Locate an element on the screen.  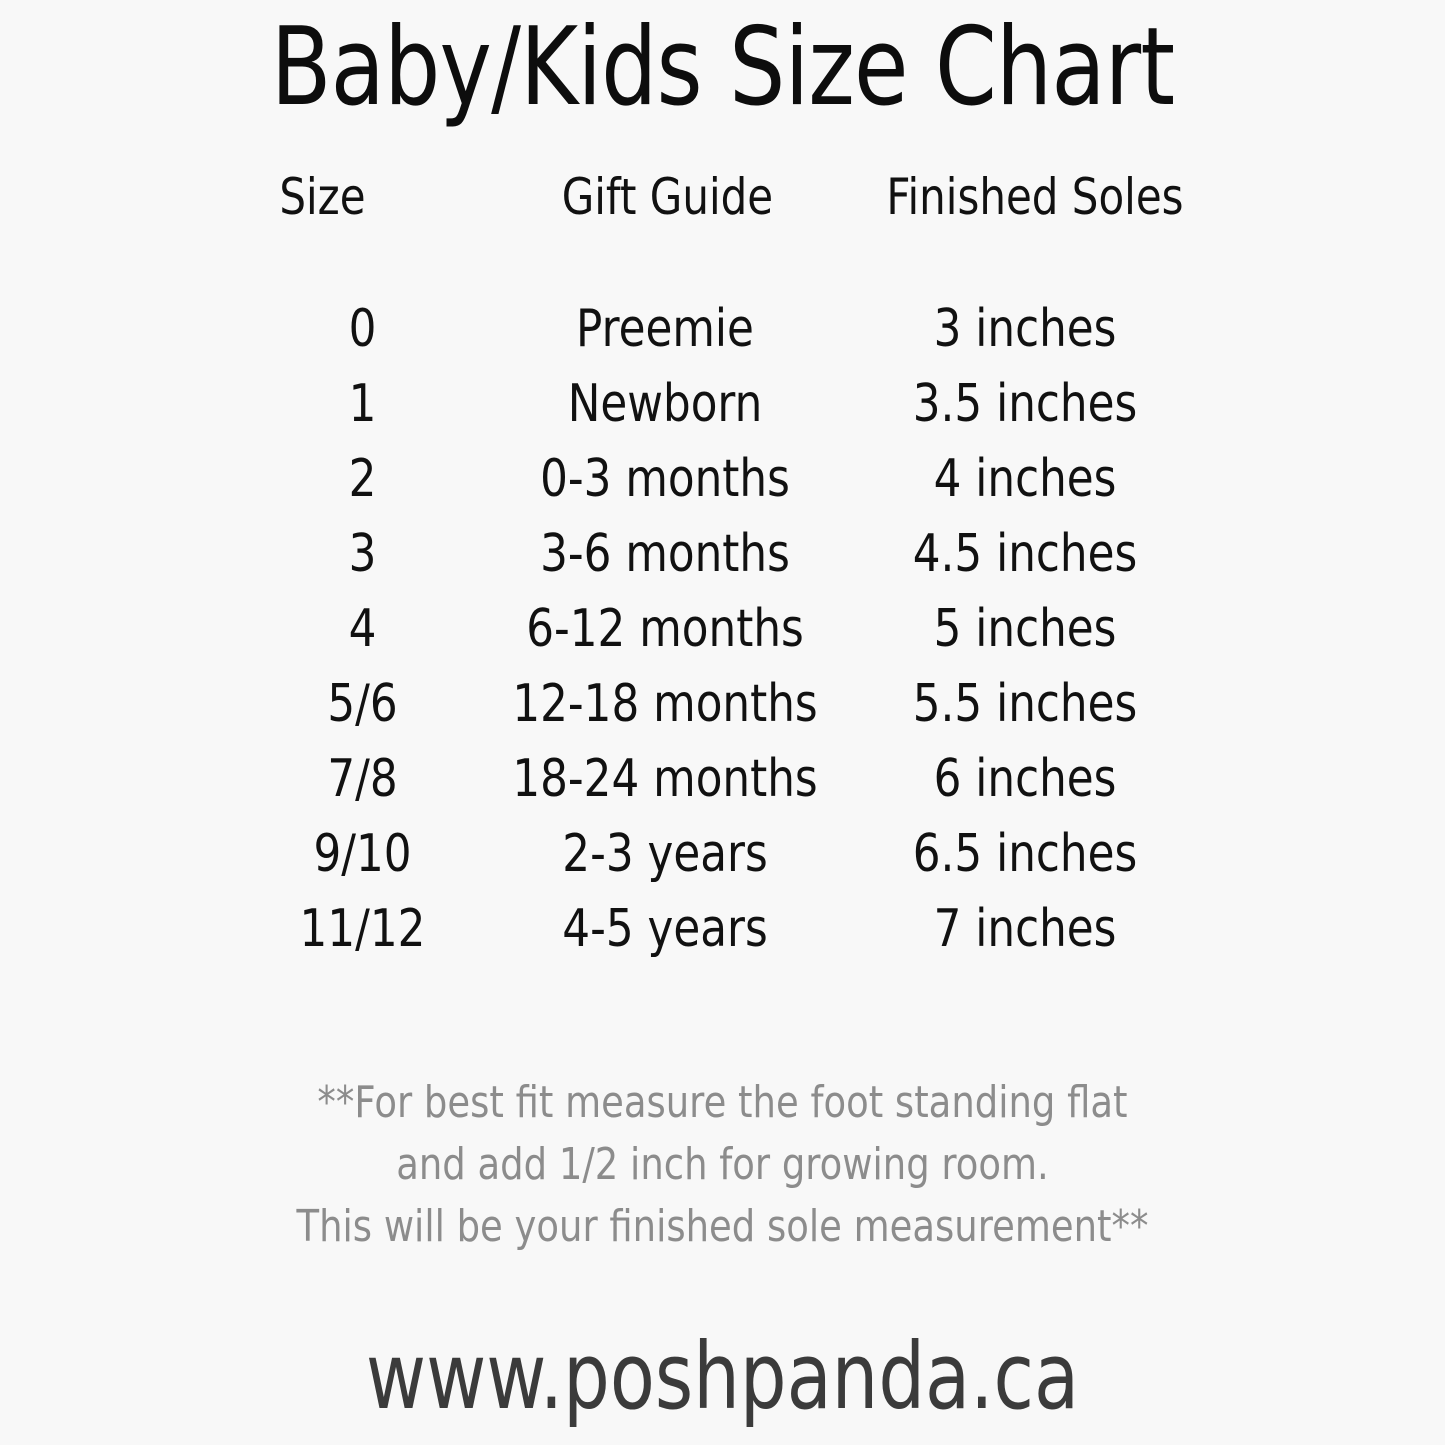
table-row: 11/12 4-5 years 7 inches is located at coordinates (722, 929).